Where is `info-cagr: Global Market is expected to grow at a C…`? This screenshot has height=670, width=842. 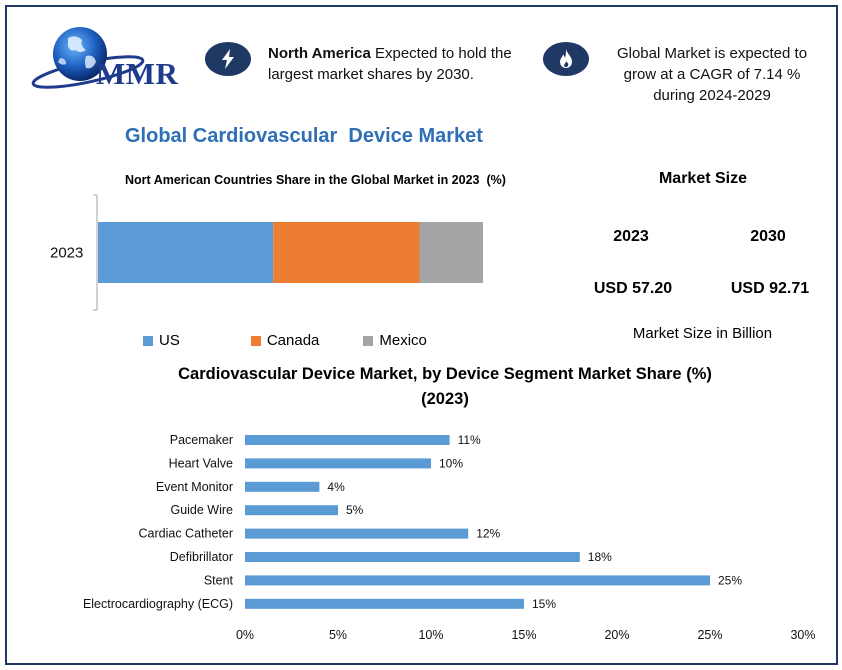 info-cagr: Global Market is expected to grow at a C… is located at coordinates (712, 74).